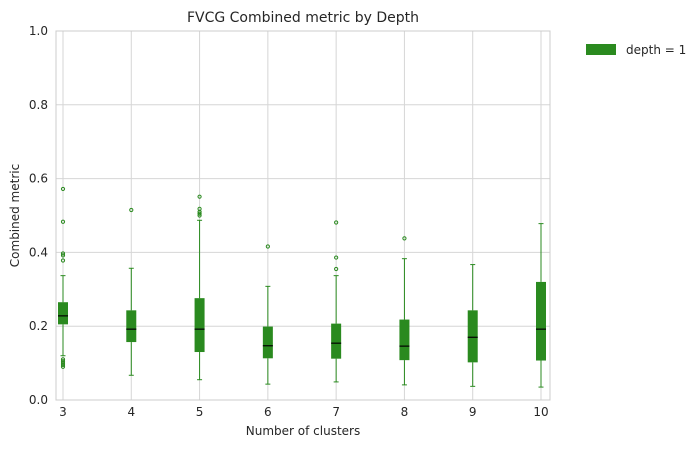  What do you see at coordinates (38, 252) in the screenshot?
I see `y-tick-label: 0.4` at bounding box center [38, 252].